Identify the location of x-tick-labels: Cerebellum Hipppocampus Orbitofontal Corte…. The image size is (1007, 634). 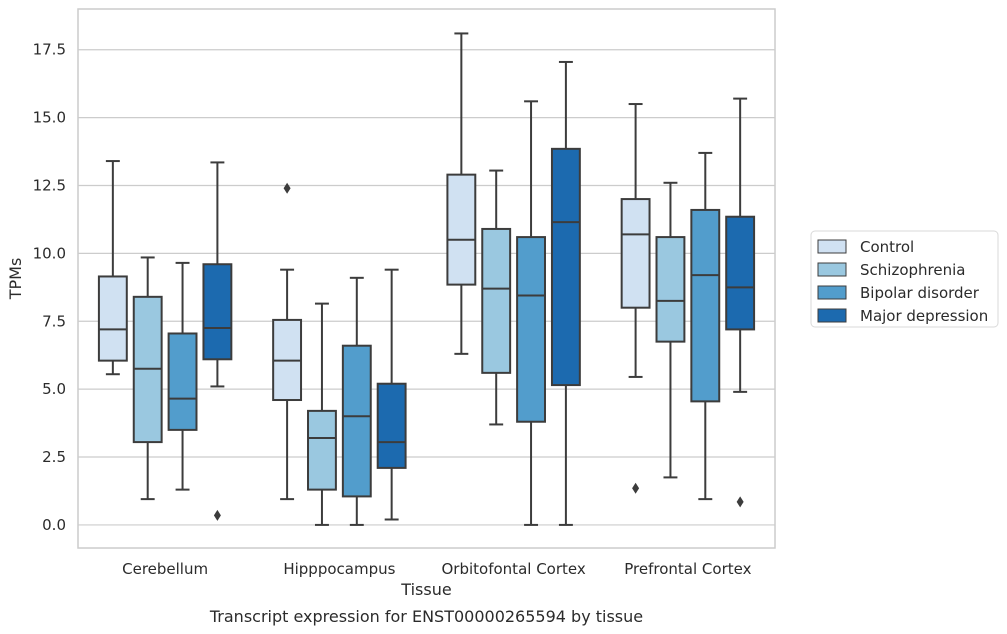
(436, 569).